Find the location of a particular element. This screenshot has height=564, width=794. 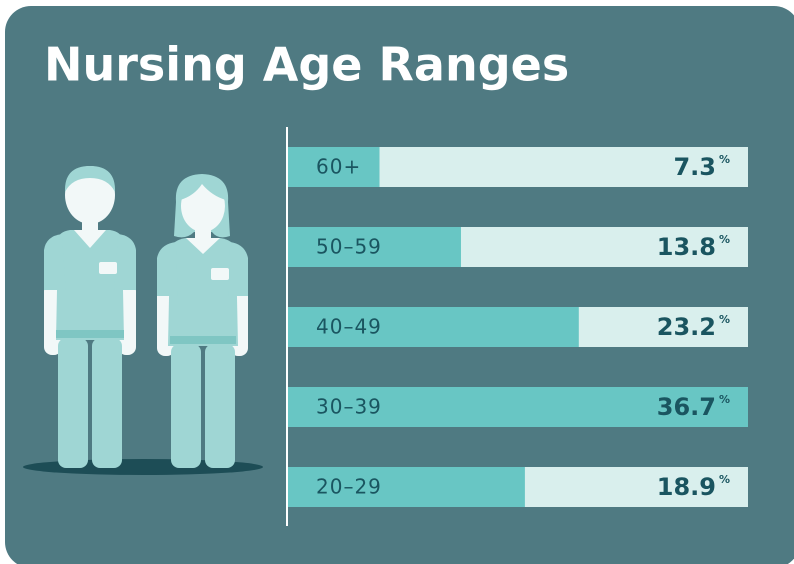

value-label: 18.9% is located at coordinates (693, 487).